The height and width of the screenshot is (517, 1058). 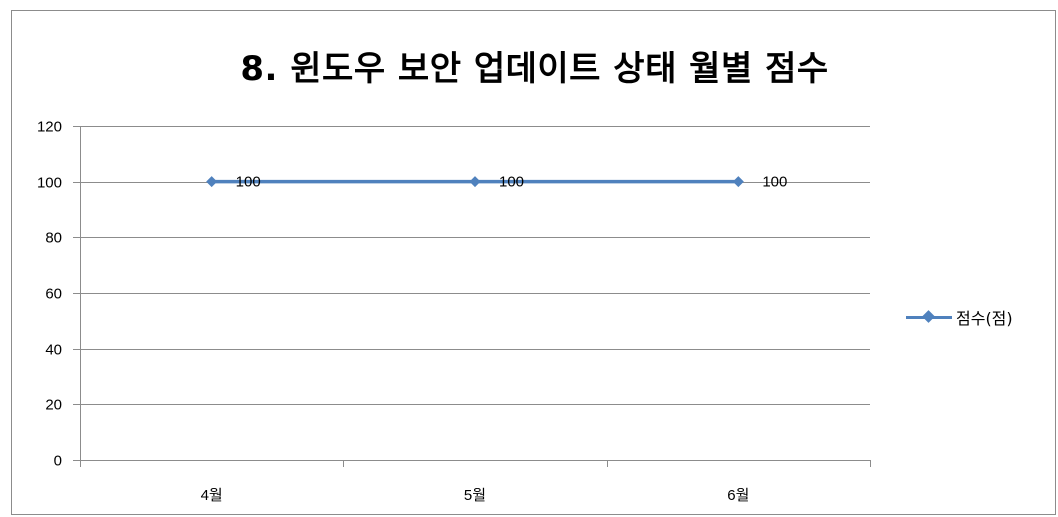 What do you see at coordinates (49, 127) in the screenshot?
I see `y-tick-label: 120` at bounding box center [49, 127].